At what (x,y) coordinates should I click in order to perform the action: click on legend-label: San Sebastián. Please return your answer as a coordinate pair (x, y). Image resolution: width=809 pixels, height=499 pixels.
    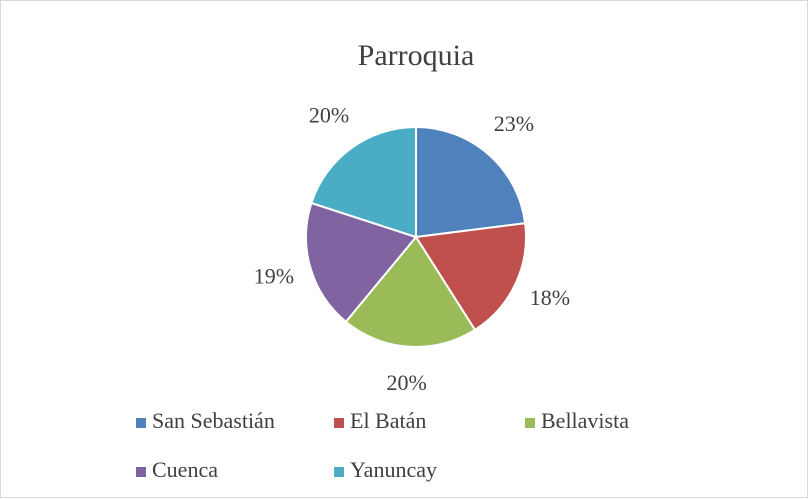
    Looking at the image, I should click on (213, 420).